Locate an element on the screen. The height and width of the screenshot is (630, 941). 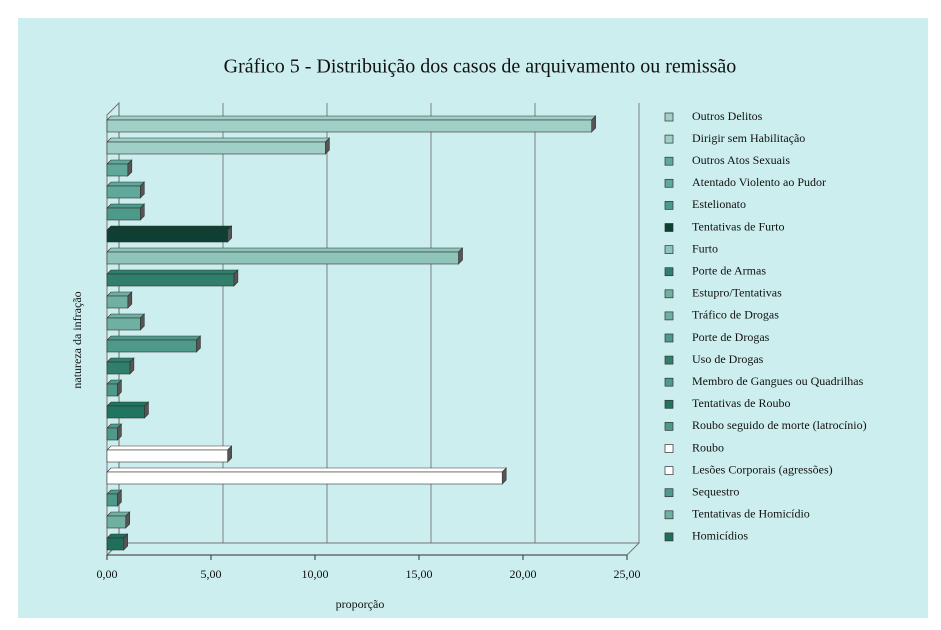
x-axis-label: proporção is located at coordinates (360, 604).